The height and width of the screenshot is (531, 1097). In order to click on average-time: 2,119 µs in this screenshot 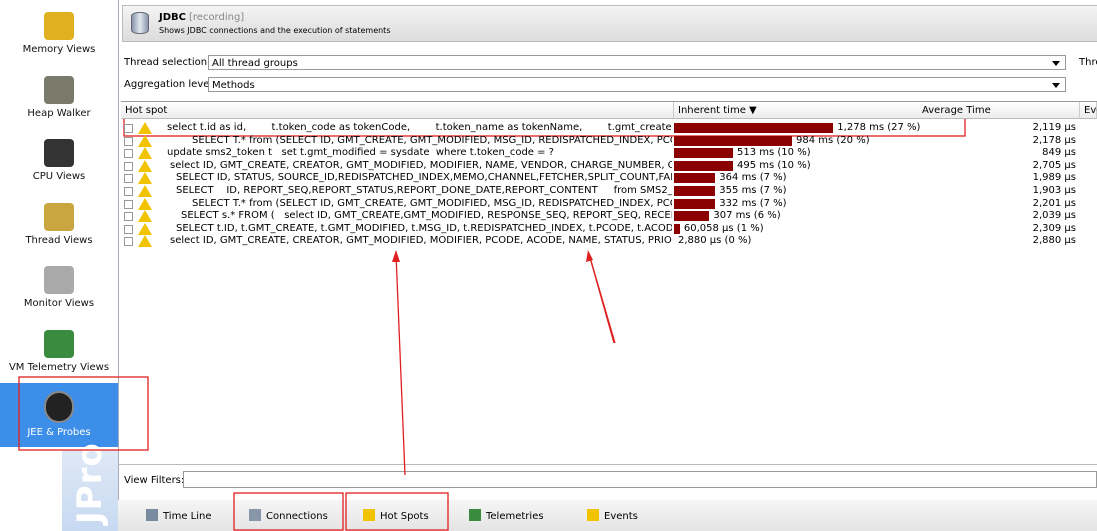, I will do `click(1054, 127)`.